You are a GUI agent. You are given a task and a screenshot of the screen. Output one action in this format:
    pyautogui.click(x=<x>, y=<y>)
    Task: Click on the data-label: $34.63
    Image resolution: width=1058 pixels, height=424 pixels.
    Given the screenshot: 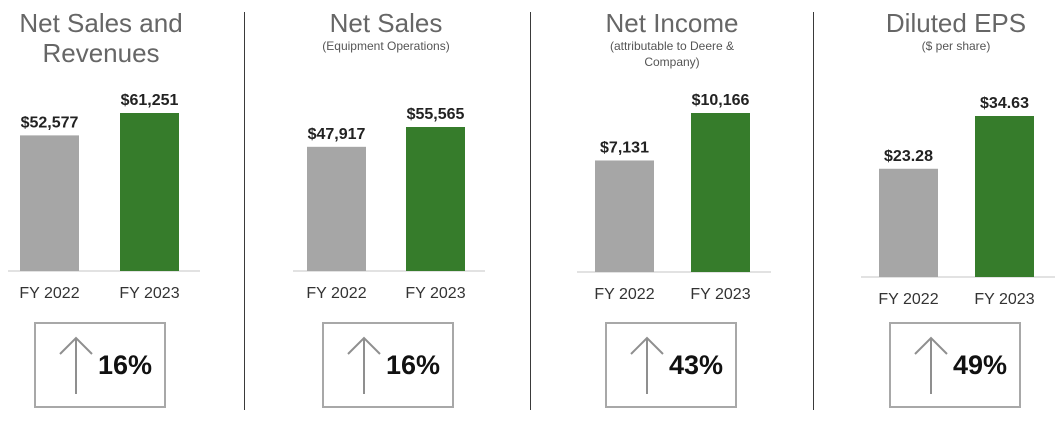 What is the action you would take?
    pyautogui.click(x=1004, y=103)
    